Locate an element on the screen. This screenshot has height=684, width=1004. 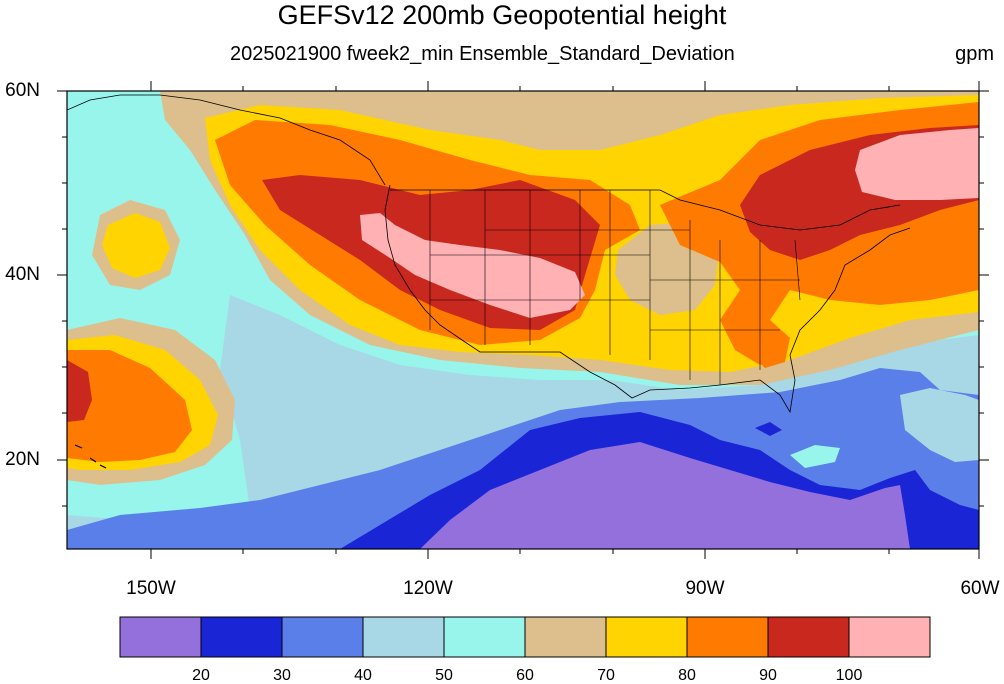
contour-band-80-90-pacific is located at coordinates (129, 406).